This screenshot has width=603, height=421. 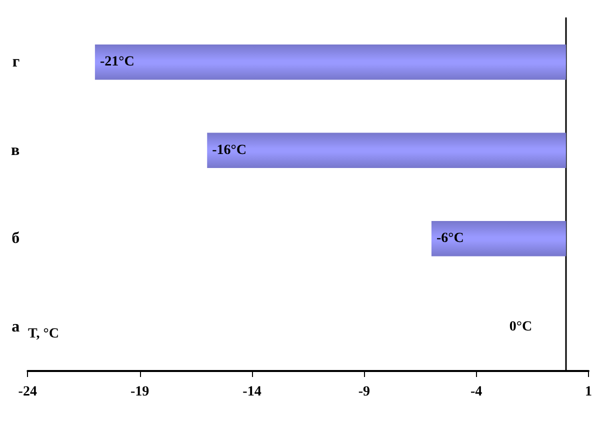 I want to click on y-tick-label: б, so click(x=16, y=239).